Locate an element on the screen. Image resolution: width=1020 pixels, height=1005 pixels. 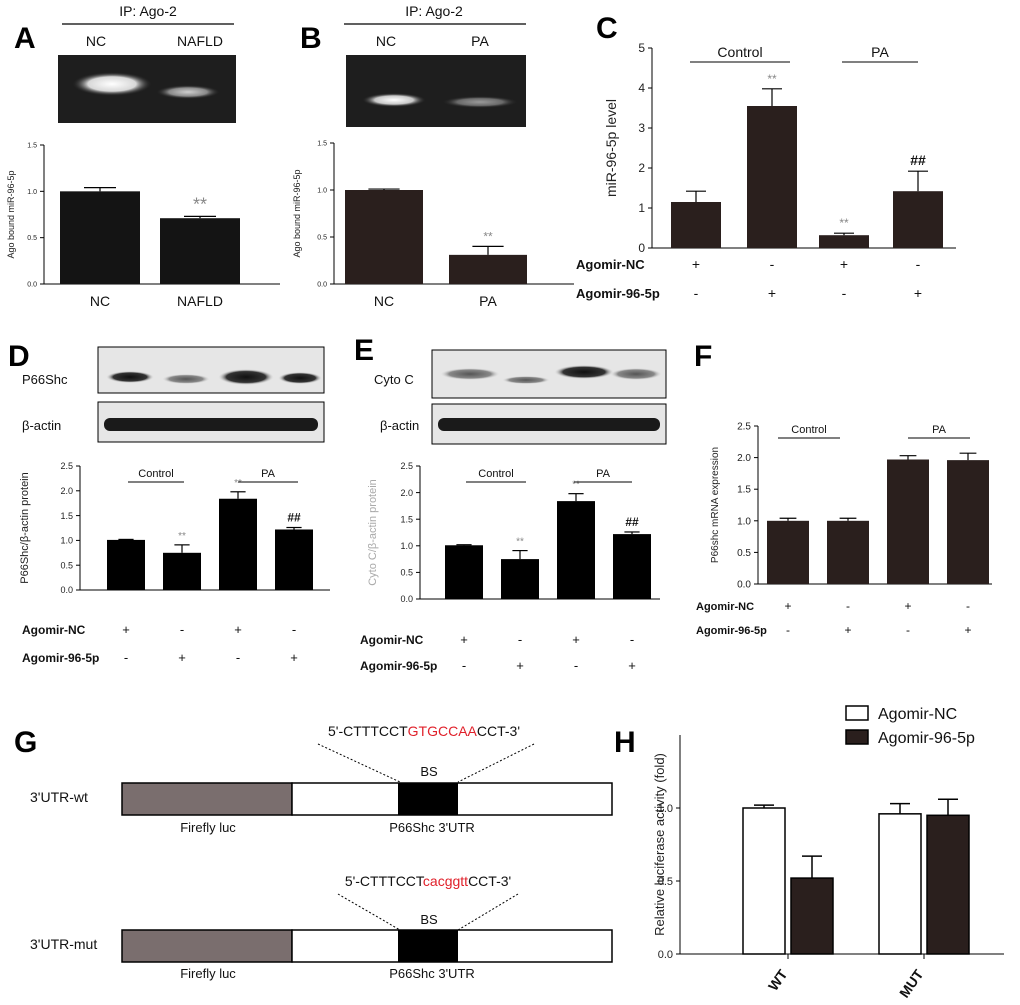
significance-D-1: ** is located at coordinates (182, 536).